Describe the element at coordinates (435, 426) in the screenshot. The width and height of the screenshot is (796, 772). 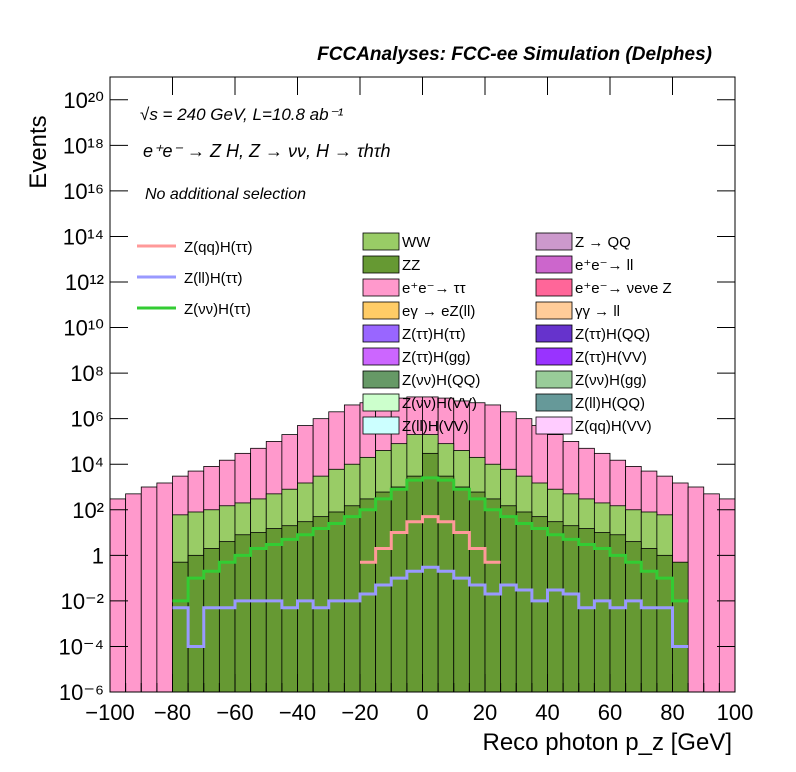
I see `legend-fill-label: Z(ll)H(VV)` at that location.